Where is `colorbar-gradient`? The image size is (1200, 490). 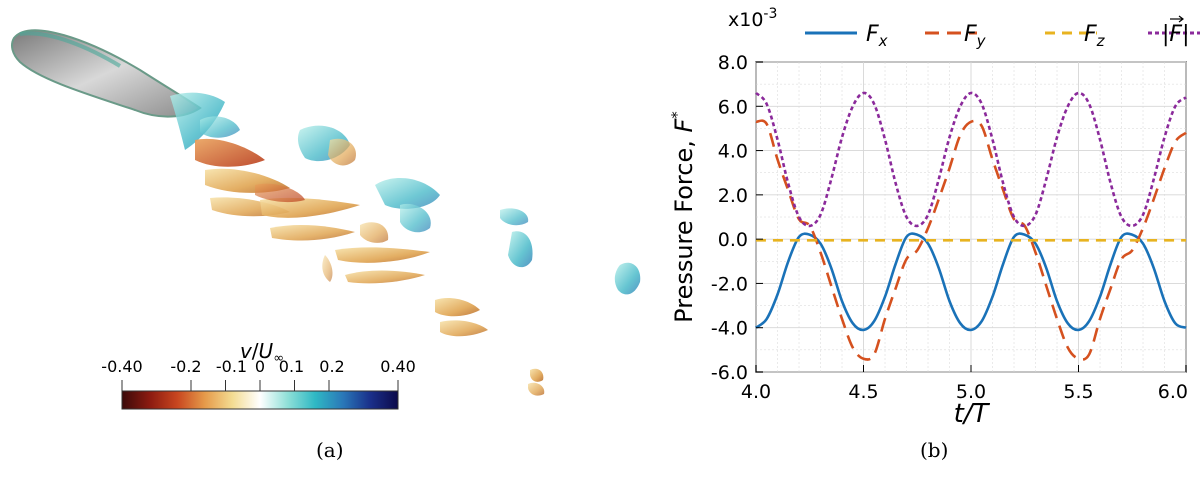
colorbar-gradient is located at coordinates (260, 400).